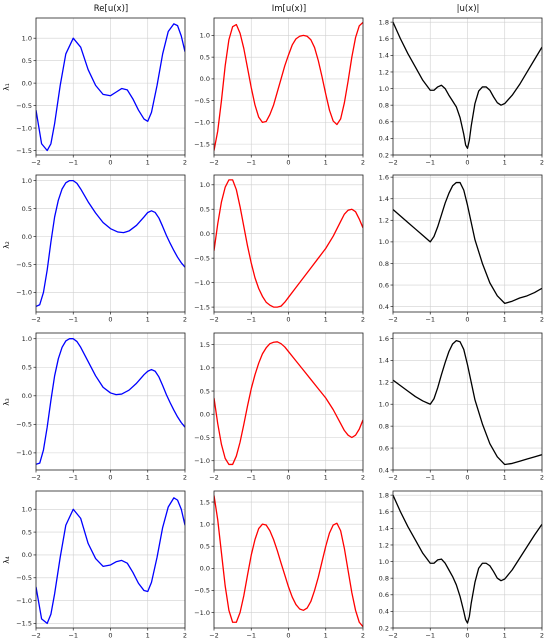  I want to click on panel-1-0: −2 −1 0 1 2 −1.0 −0.5 0.0 0.5 1.0, so click(101, 249).